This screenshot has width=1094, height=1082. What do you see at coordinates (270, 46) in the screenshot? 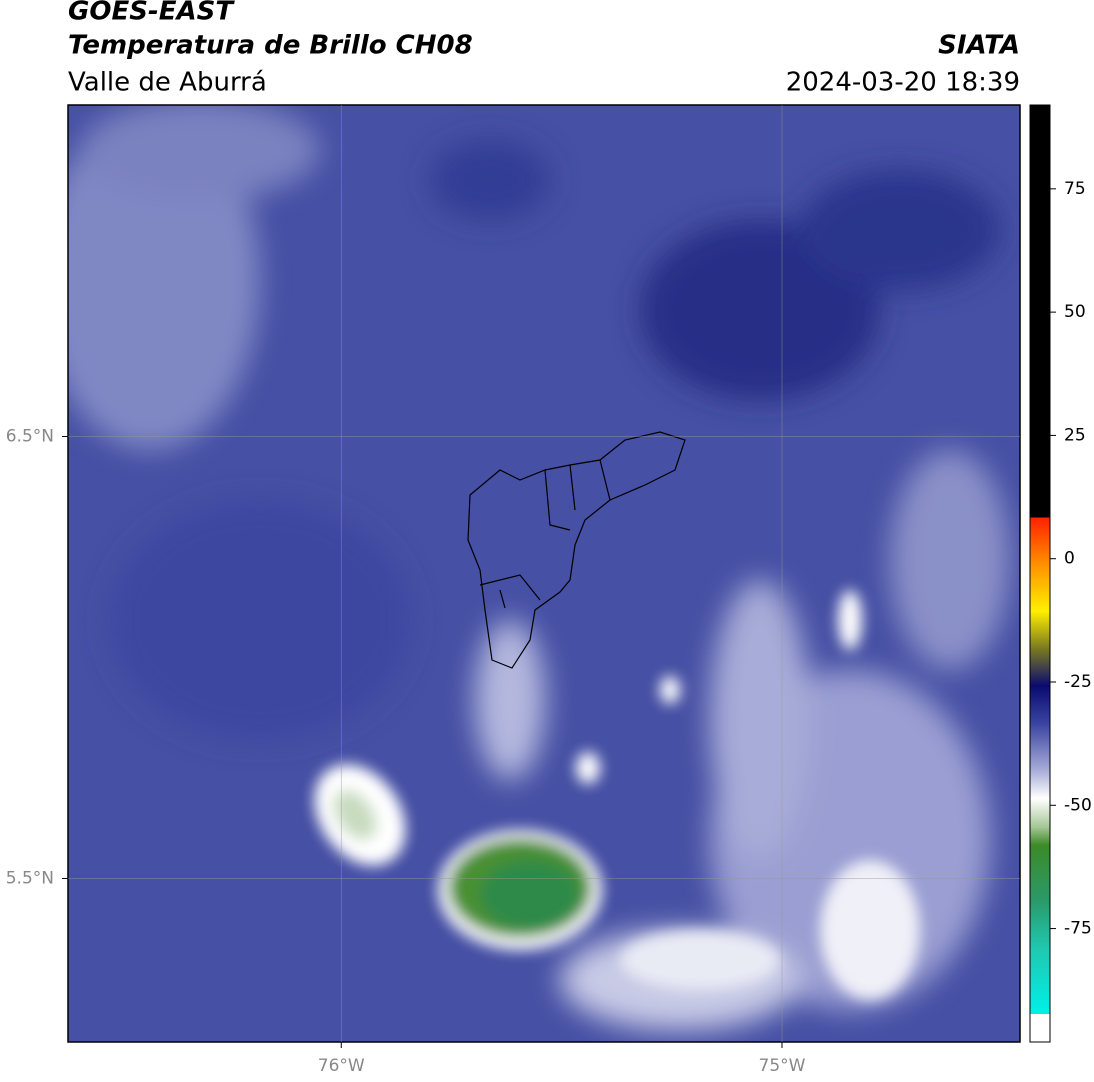
I see `subtitle: Temperatura de Brillo CH08` at bounding box center [270, 46].